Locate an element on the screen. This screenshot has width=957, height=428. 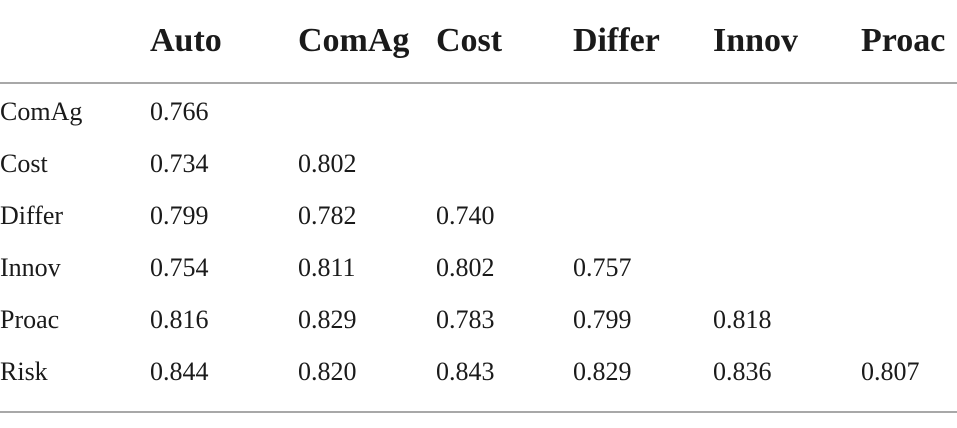
header-cell-innov: Innov is located at coordinates (756, 40).